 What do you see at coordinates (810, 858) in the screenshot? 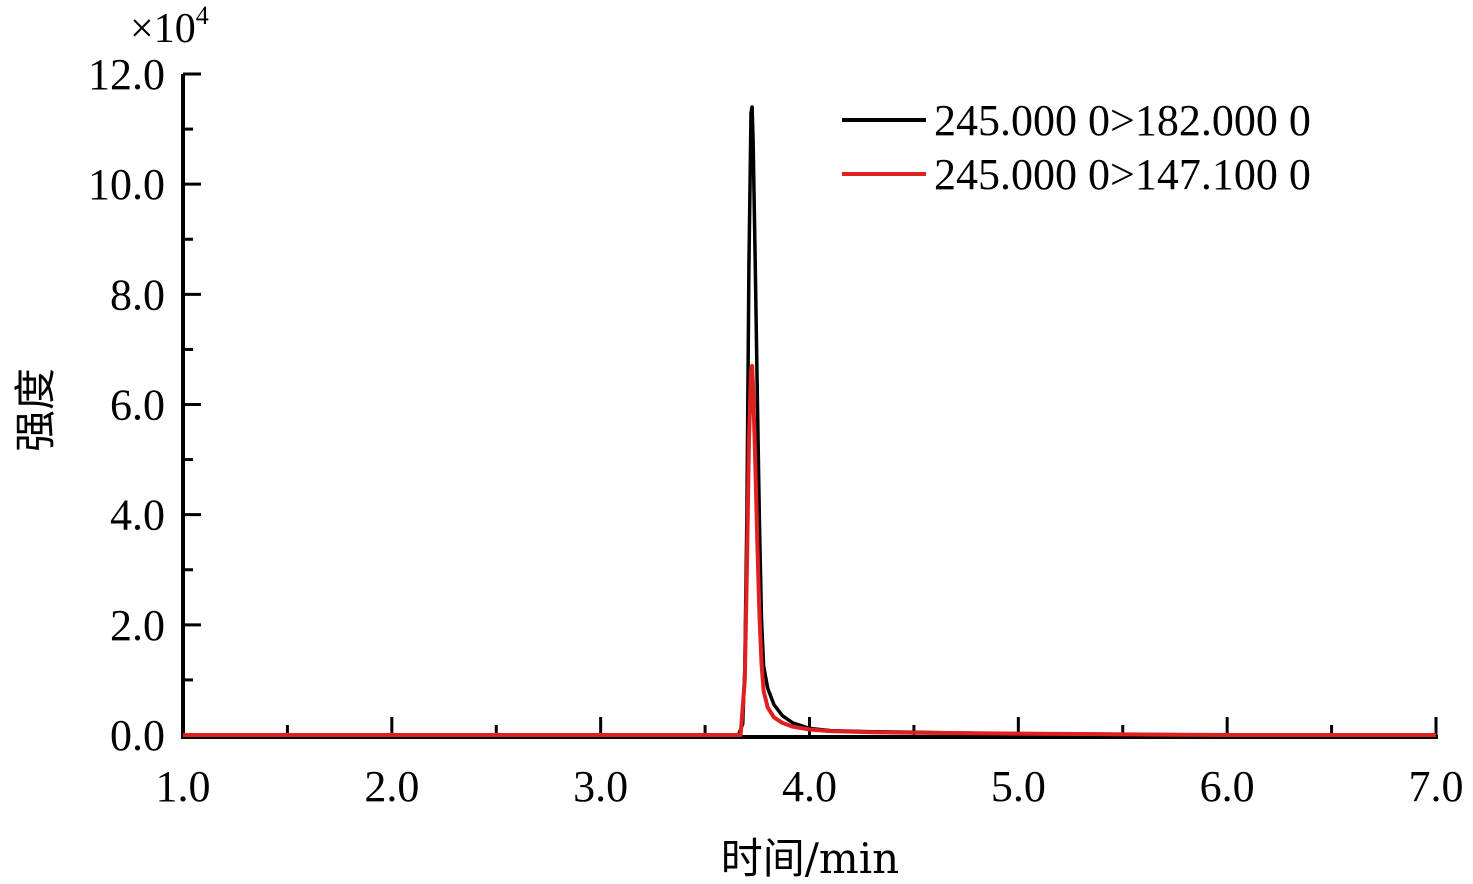
I see `x-axis-title: 时间/min` at bounding box center [810, 858].